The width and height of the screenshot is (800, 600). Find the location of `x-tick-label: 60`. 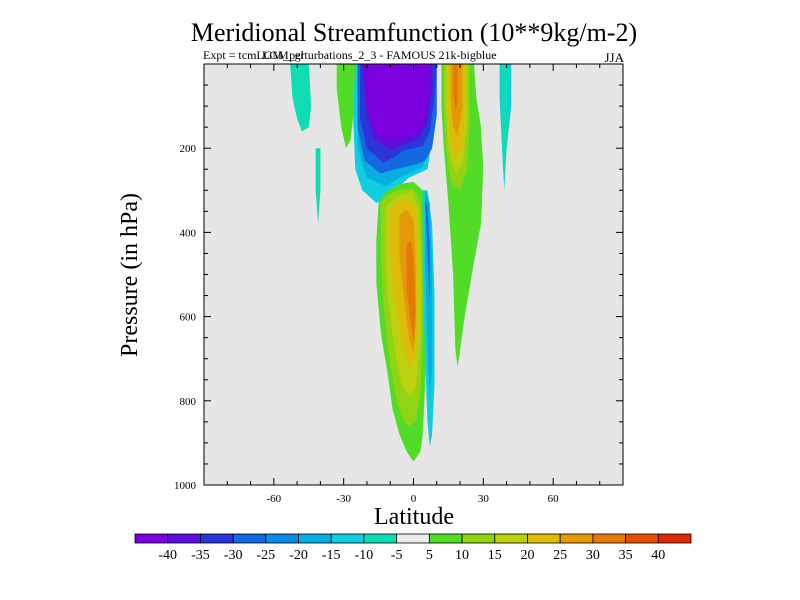

x-tick-label: 60 is located at coordinates (554, 499).